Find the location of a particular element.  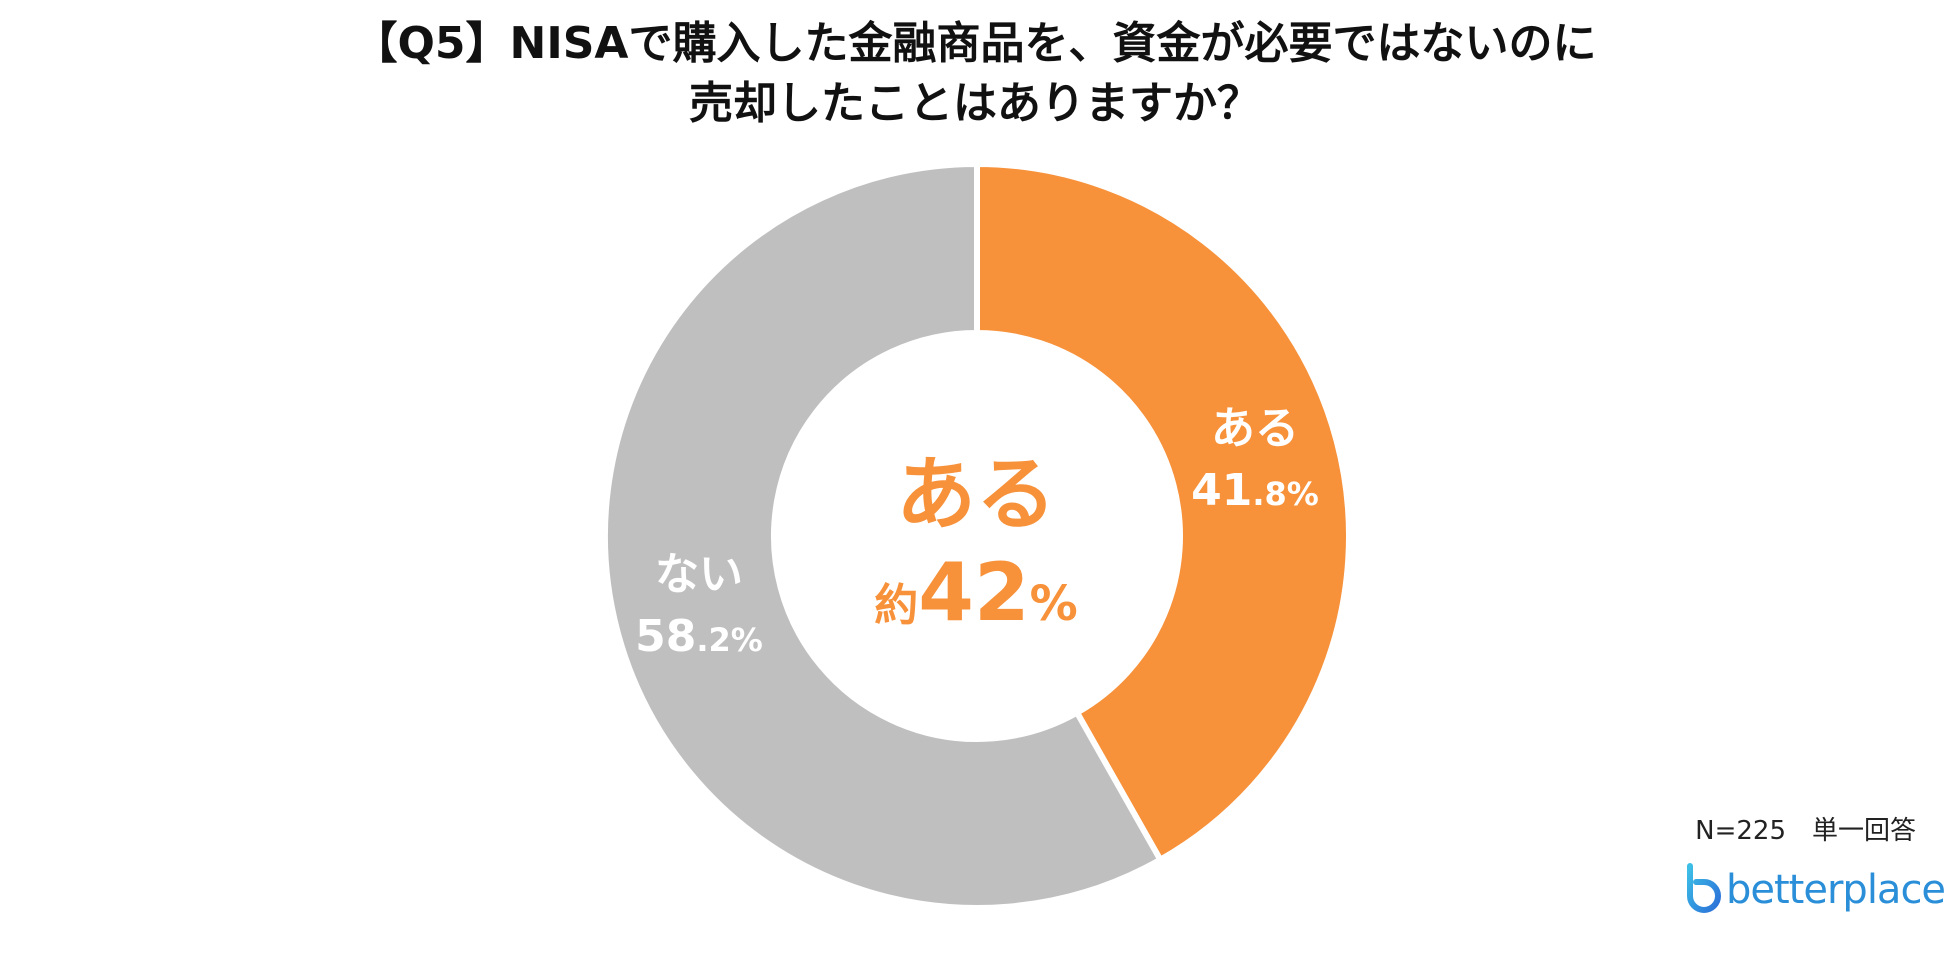

center-label-title: ある is located at coordinates (976, 494).